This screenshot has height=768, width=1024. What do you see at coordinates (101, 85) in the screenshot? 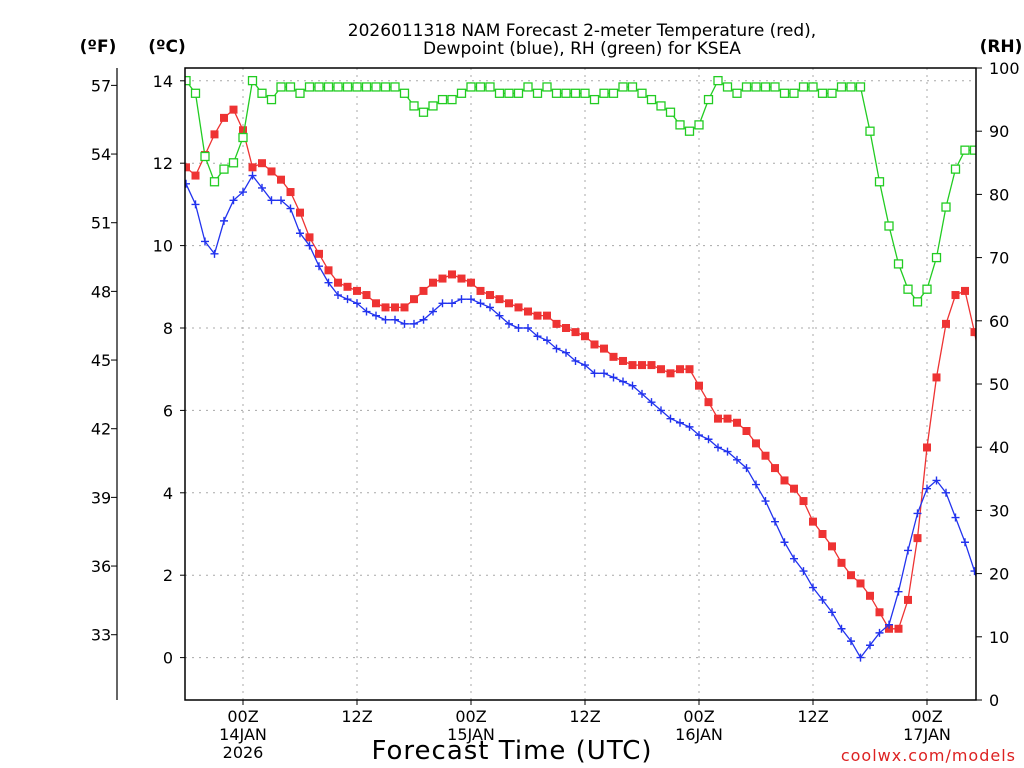
I see `fahrenheit-tick-label: 57` at bounding box center [101, 85].